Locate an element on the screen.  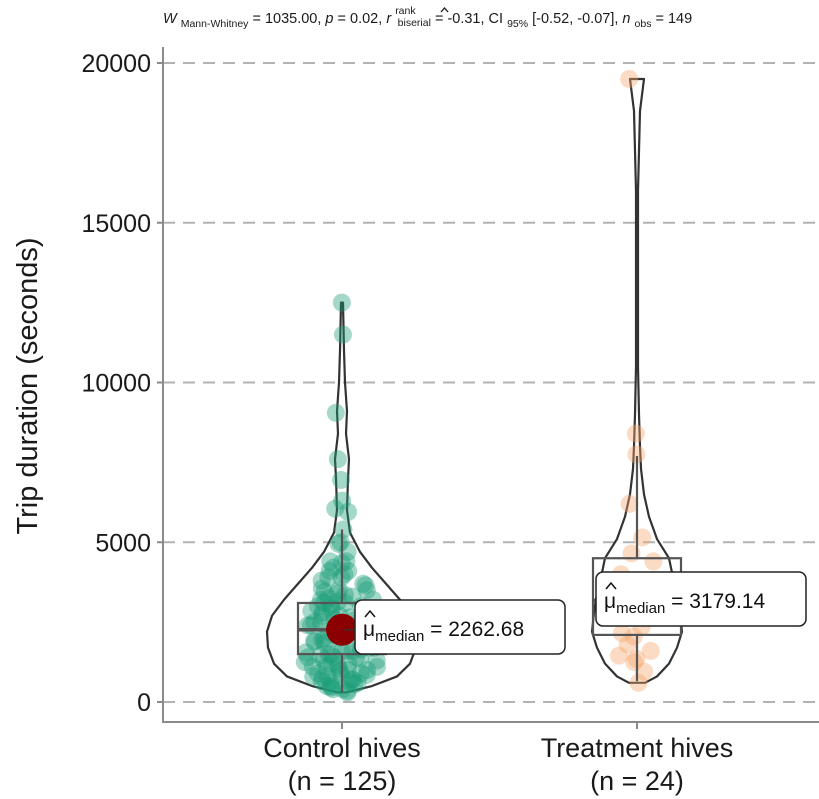
x-tick-label: Control hives is located at coordinates (342, 748).